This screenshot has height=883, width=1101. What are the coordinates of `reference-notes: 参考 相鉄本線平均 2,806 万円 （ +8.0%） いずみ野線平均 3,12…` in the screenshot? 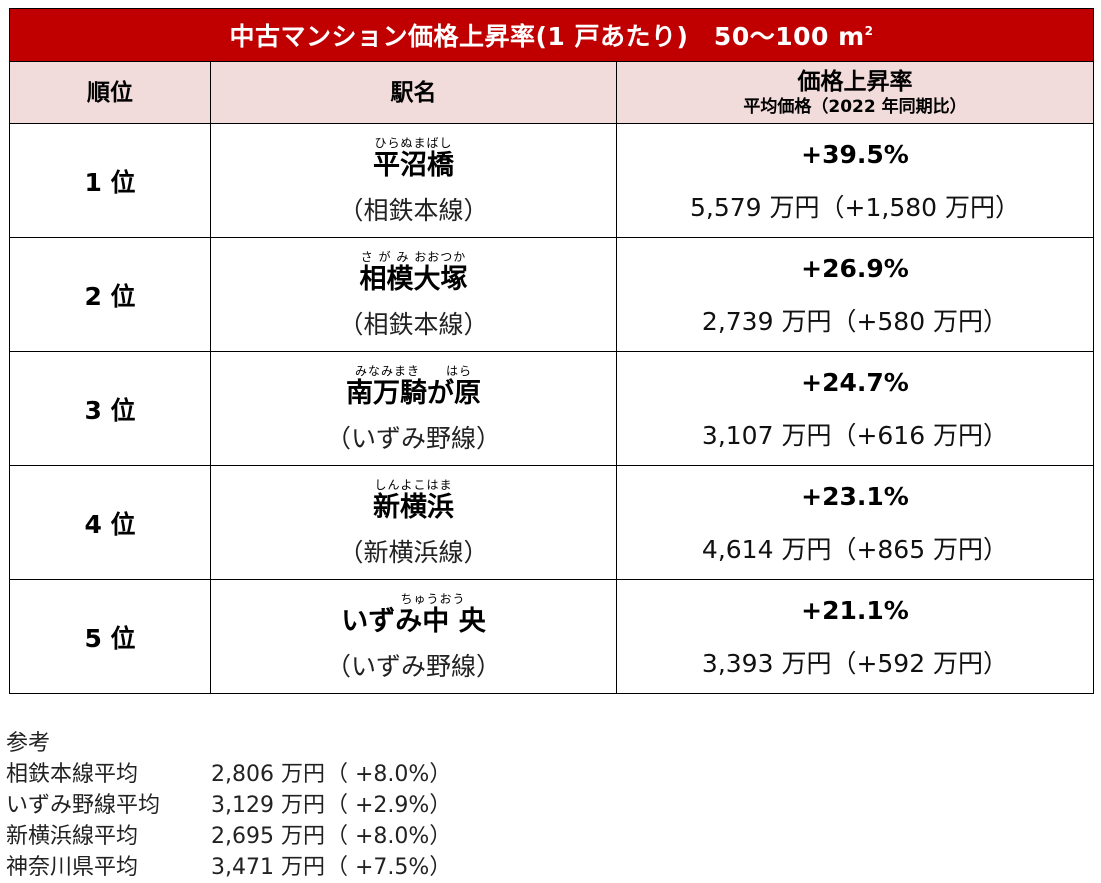 It's located at (228, 805).